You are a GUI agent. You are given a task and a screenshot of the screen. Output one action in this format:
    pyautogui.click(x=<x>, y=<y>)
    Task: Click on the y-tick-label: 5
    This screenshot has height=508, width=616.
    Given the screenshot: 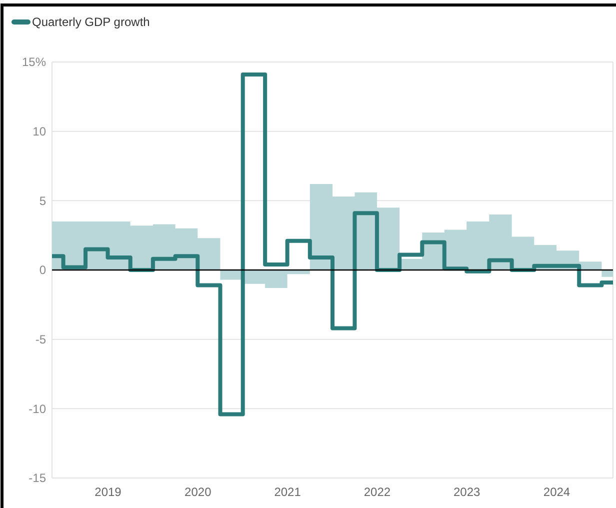 What is the action you would take?
    pyautogui.click(x=42, y=201)
    